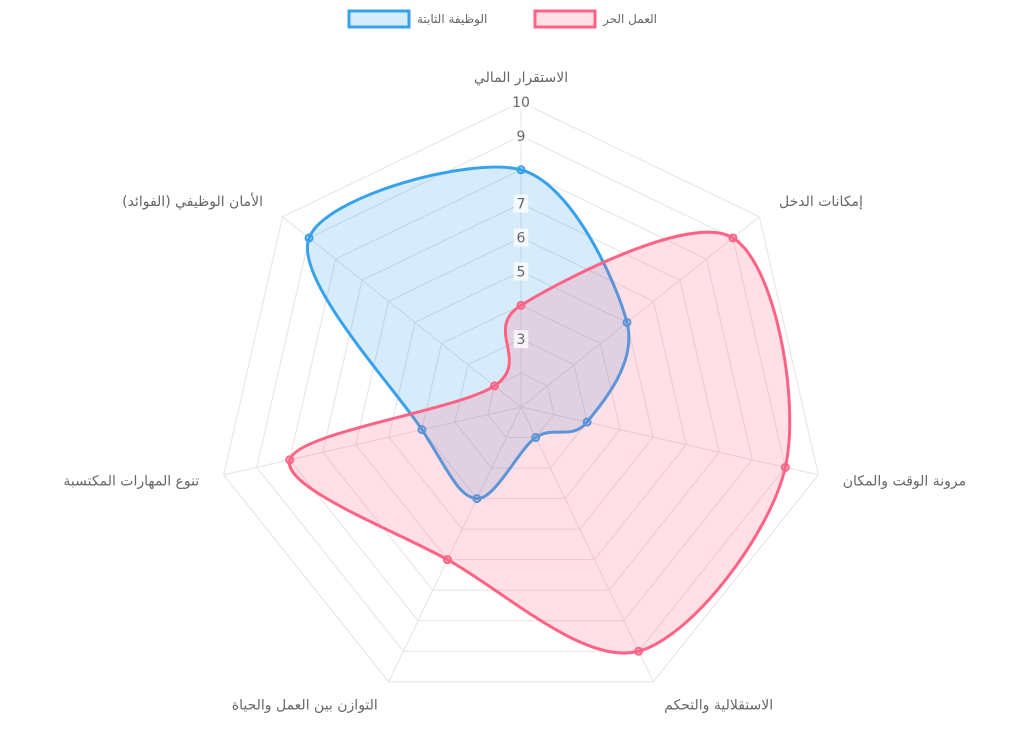  Describe the element at coordinates (904, 481) in the screenshot. I see `axis-label: مرونة الوقت والمكان` at that location.